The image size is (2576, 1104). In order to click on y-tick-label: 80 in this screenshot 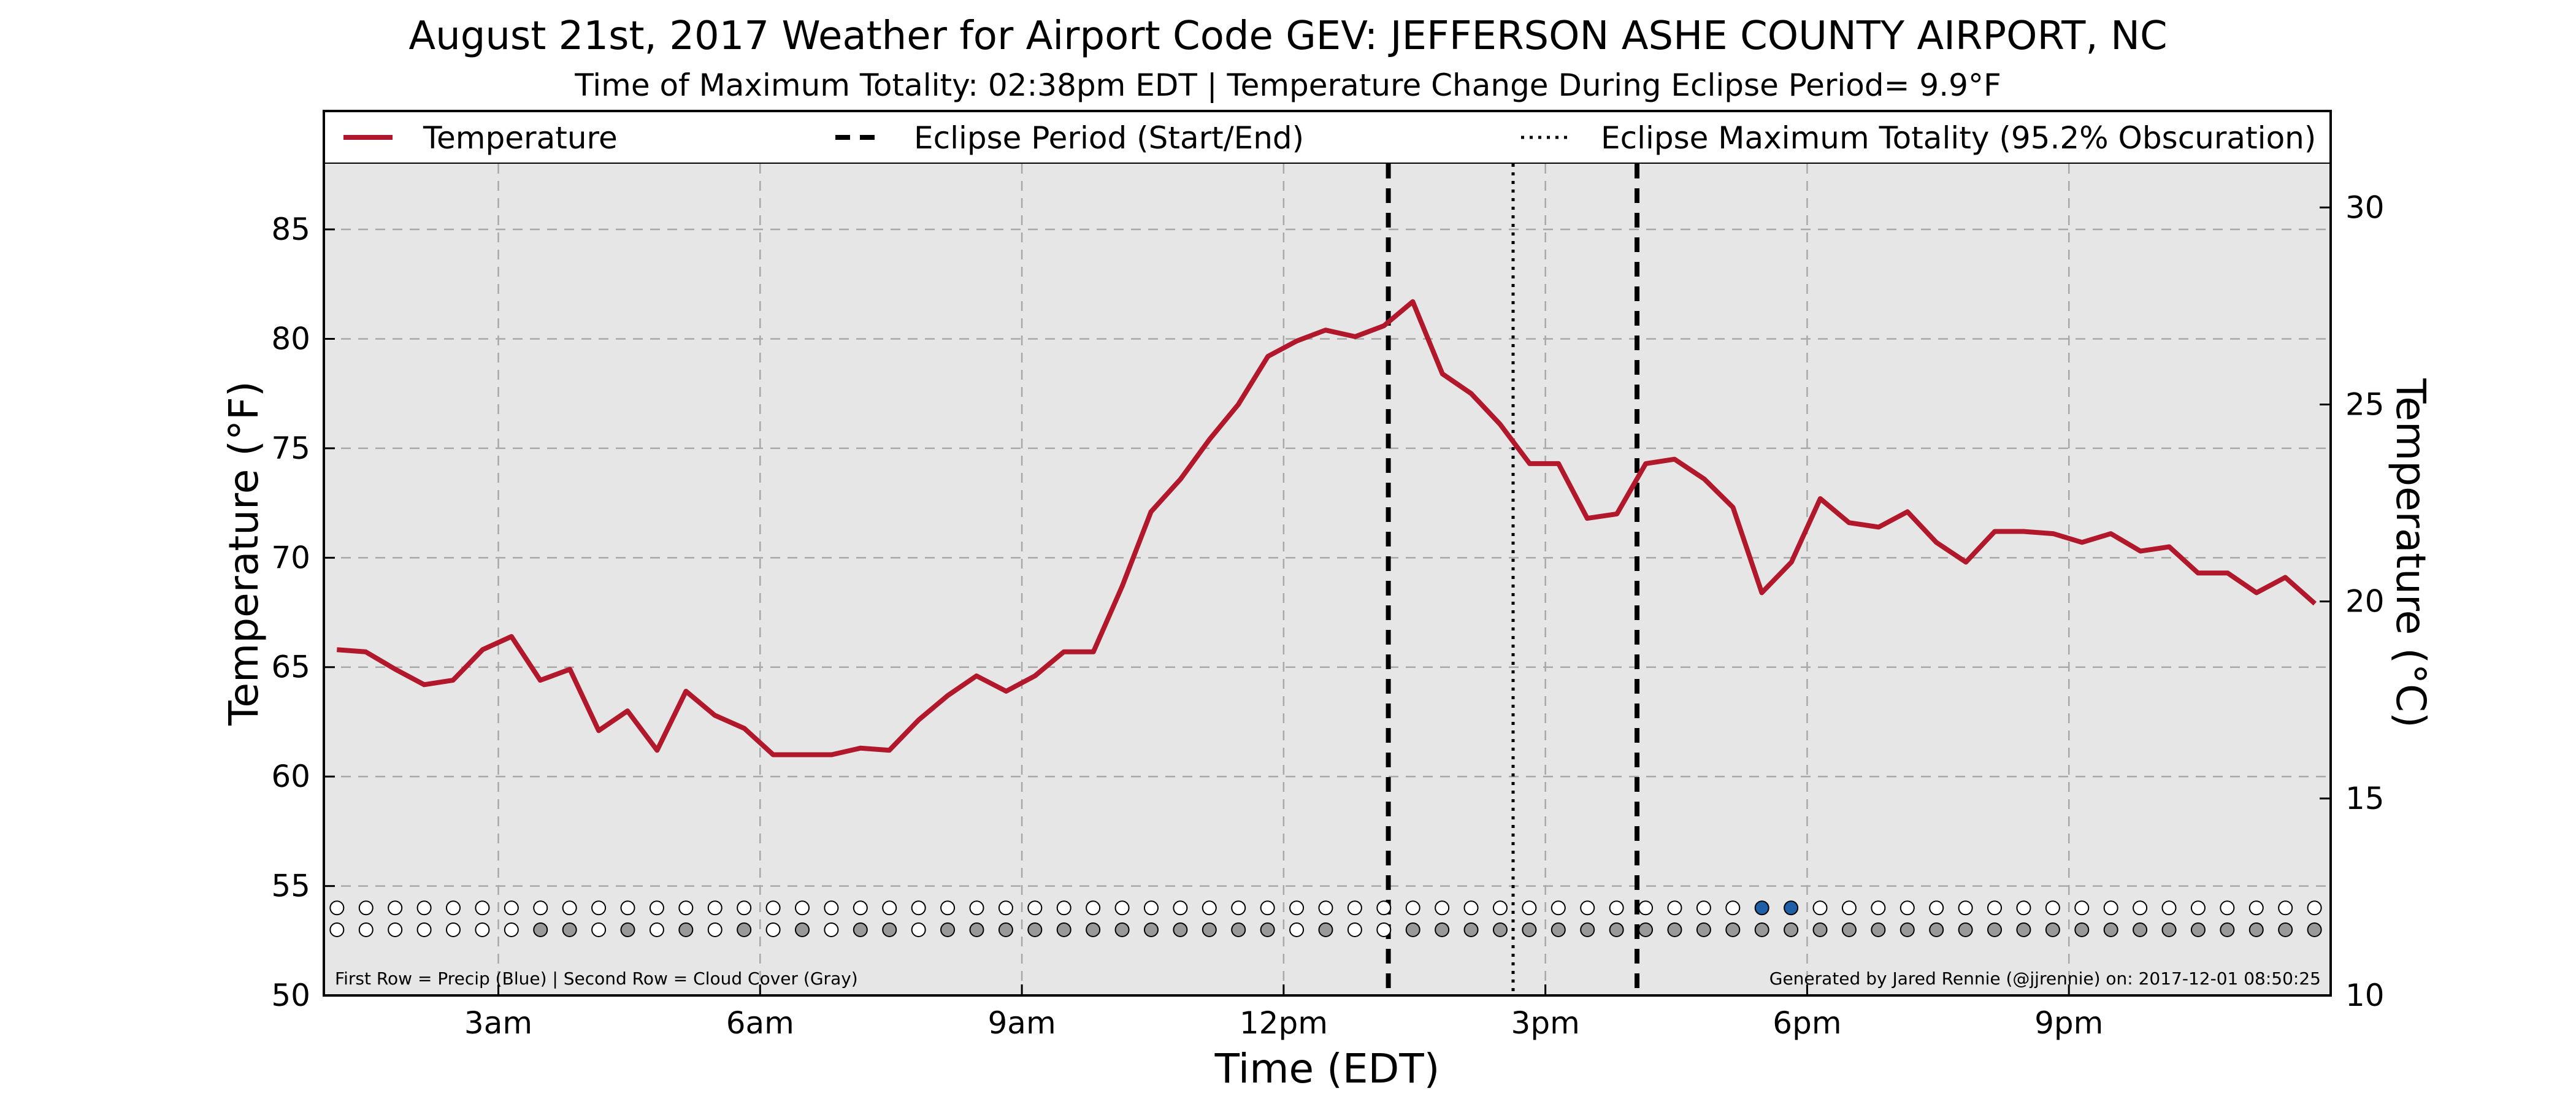, I will do `click(290, 338)`.